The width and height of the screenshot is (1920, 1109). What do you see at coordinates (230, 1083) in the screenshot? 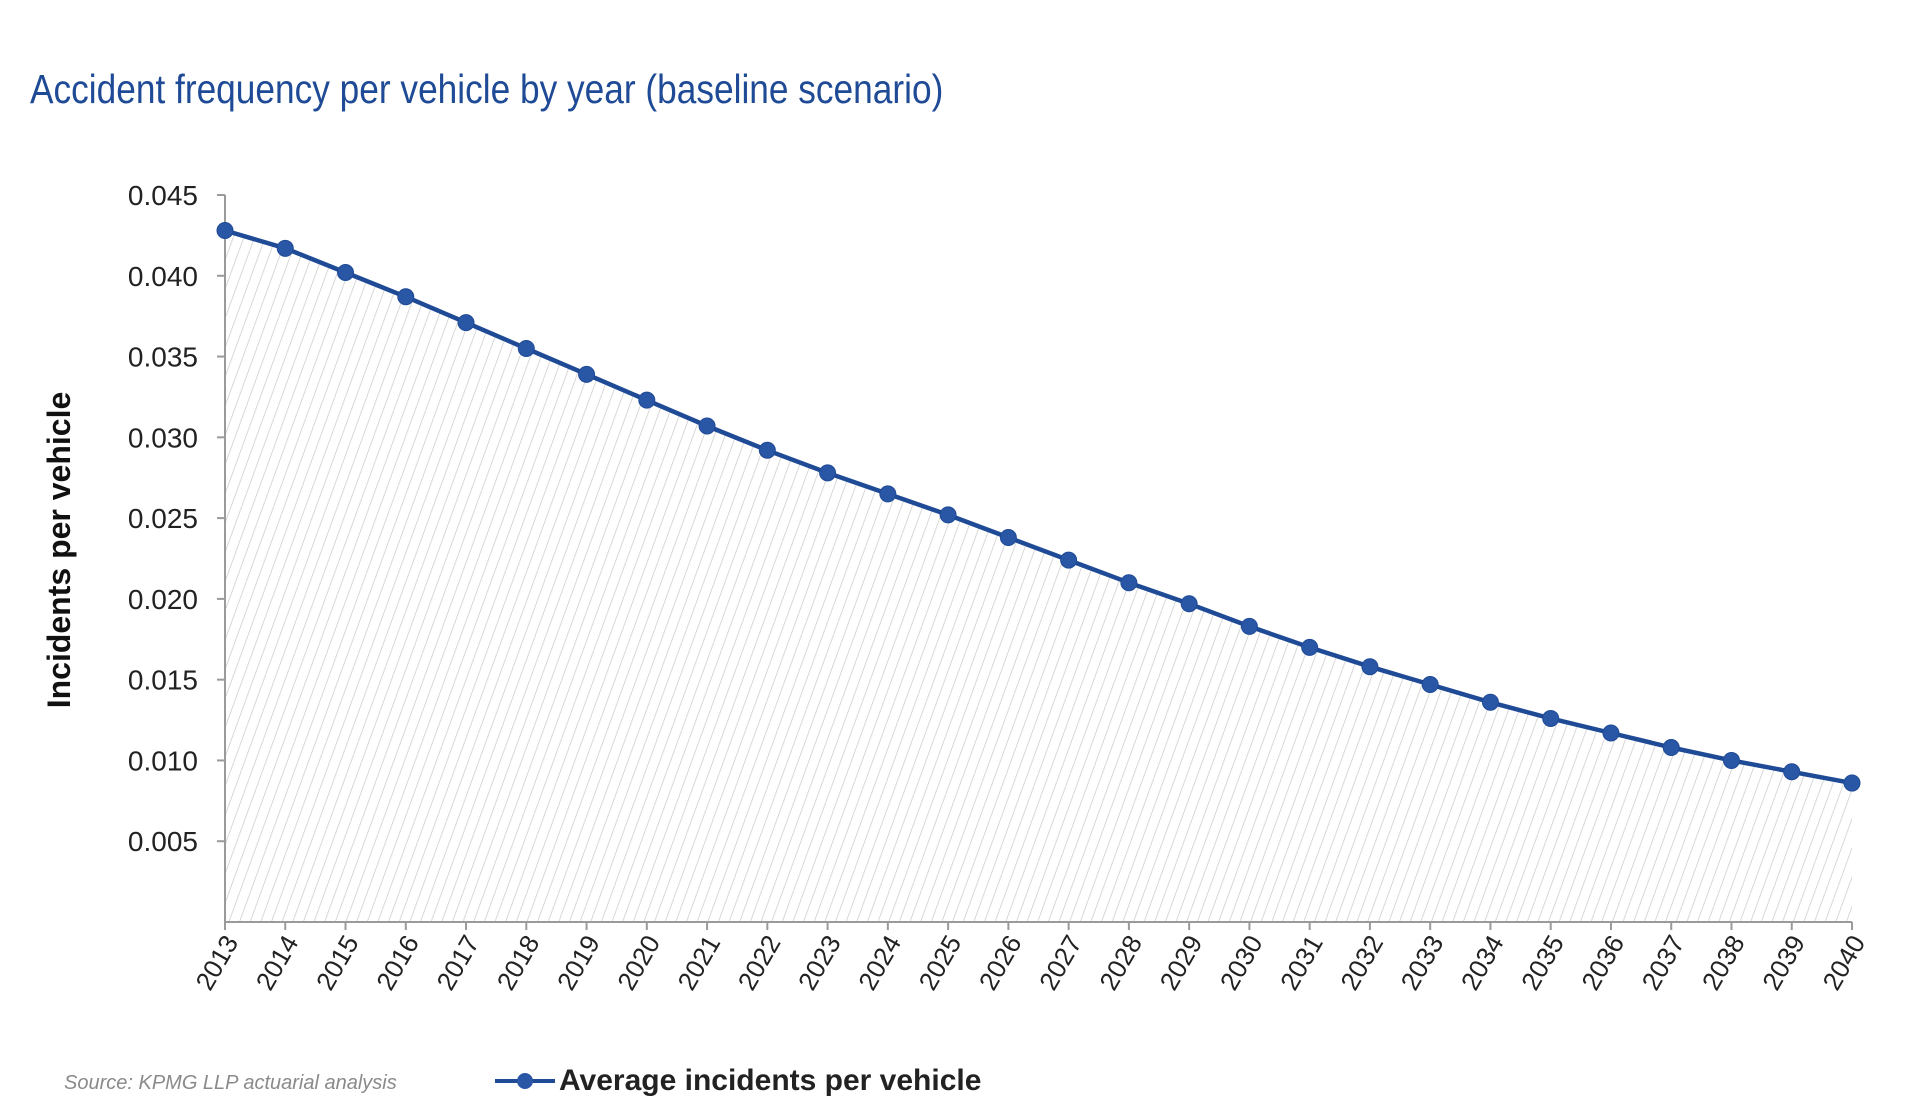
I see `source-note: Source: KPMG LLP actuarial analysis` at bounding box center [230, 1083].